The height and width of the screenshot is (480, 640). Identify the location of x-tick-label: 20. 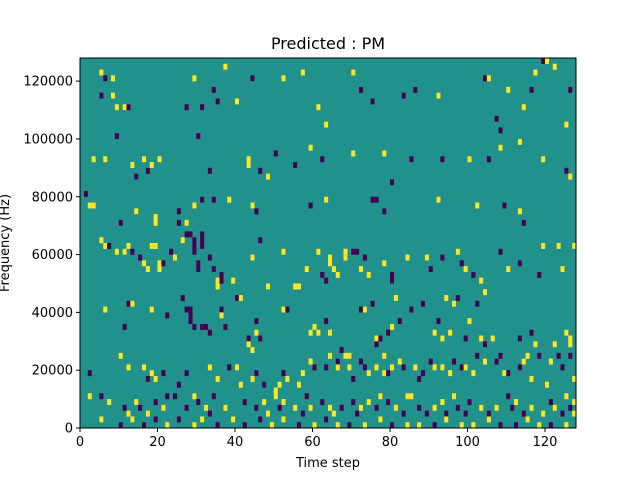
(157, 442).